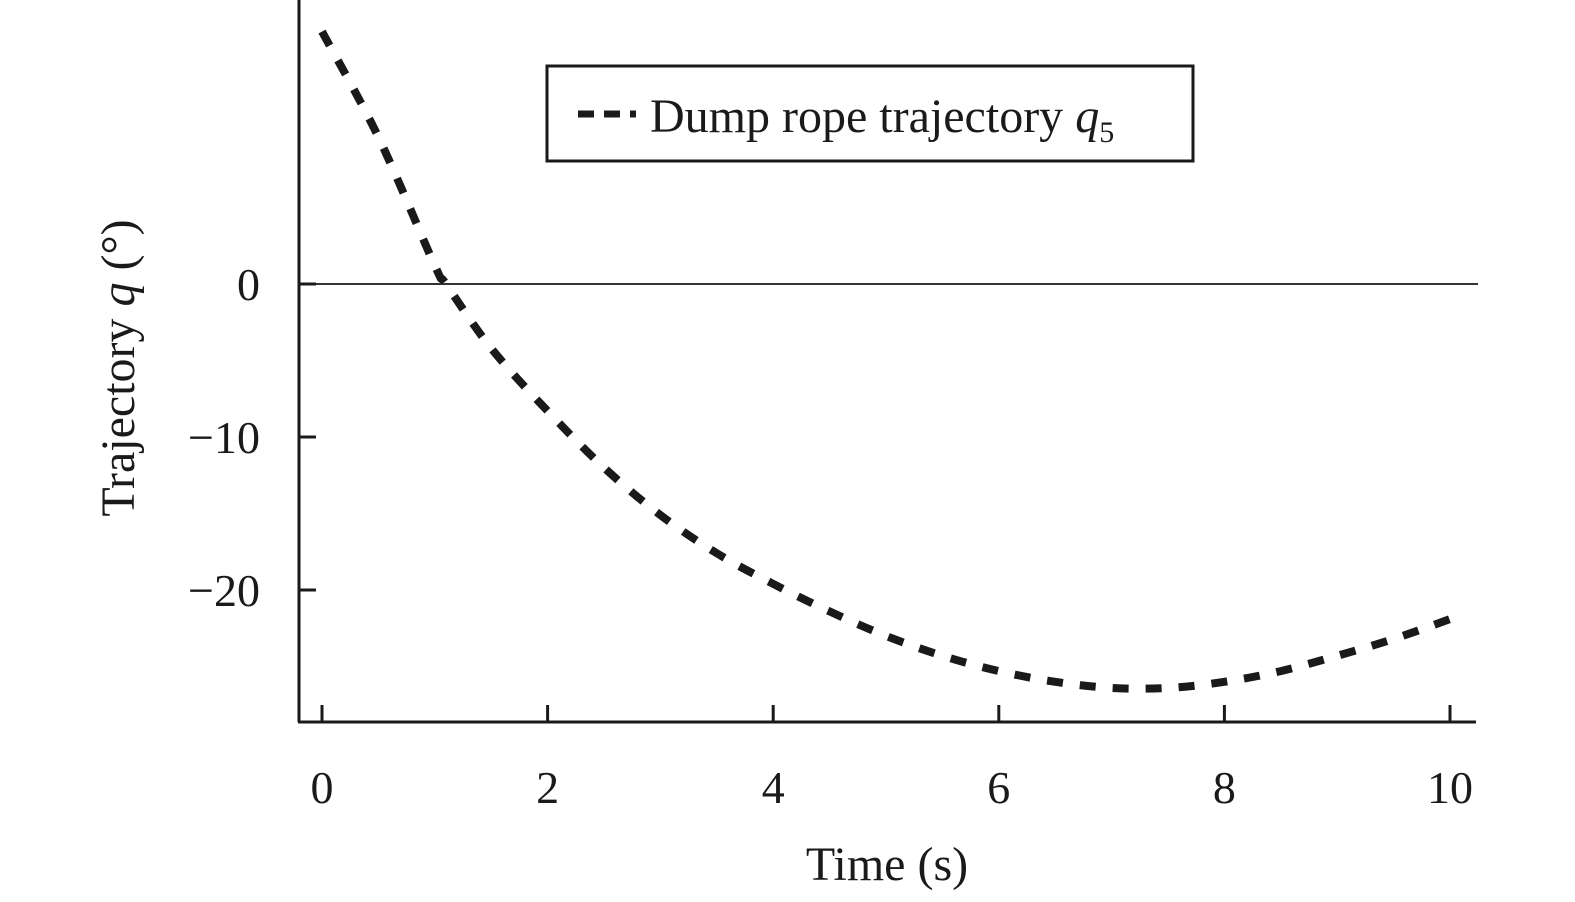 This screenshot has height=902, width=1575. Describe the element at coordinates (224, 437) in the screenshot. I see `y-tick-label: −10` at that location.